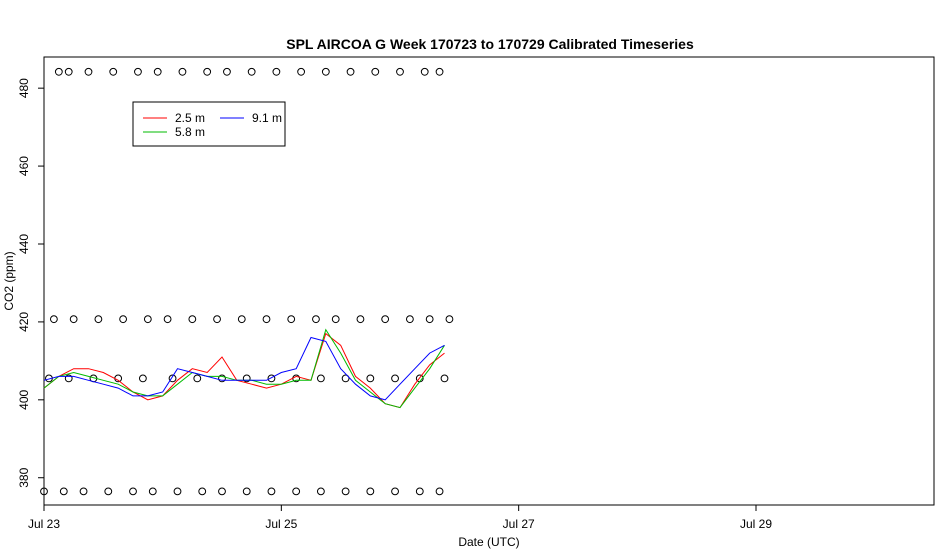 The width and height of the screenshot is (950, 550). Describe the element at coordinates (190, 132) in the screenshot. I see `legend-label: 5.8 m` at that location.